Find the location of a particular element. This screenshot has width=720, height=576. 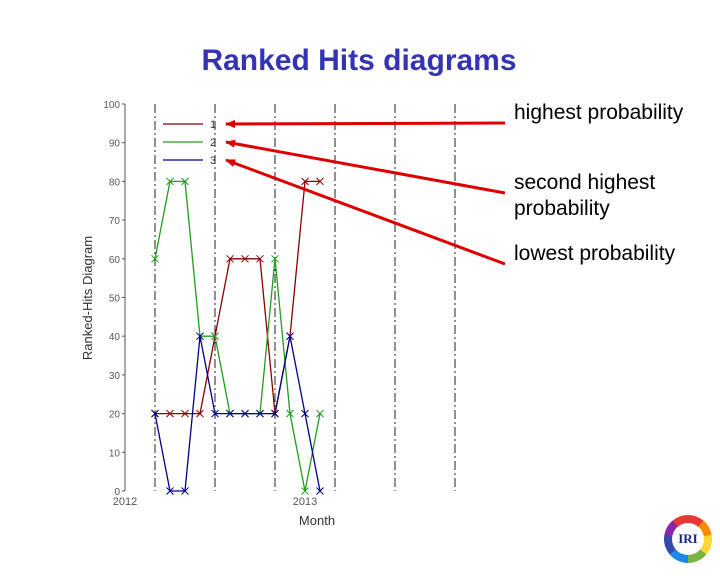

series-3-line is located at coordinates (237, 414).